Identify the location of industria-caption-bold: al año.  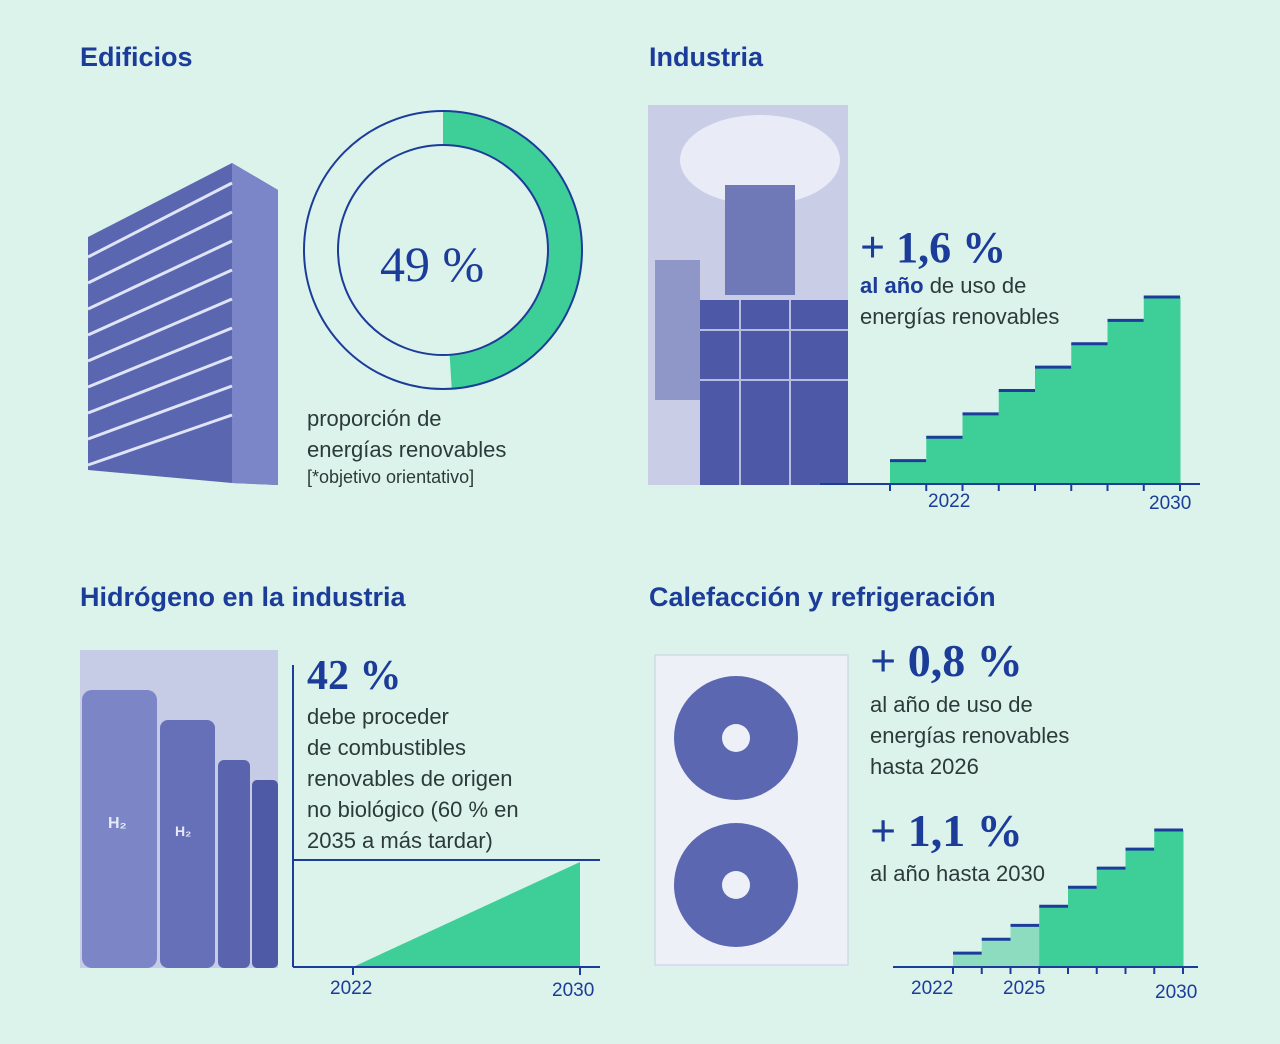
(892, 285).